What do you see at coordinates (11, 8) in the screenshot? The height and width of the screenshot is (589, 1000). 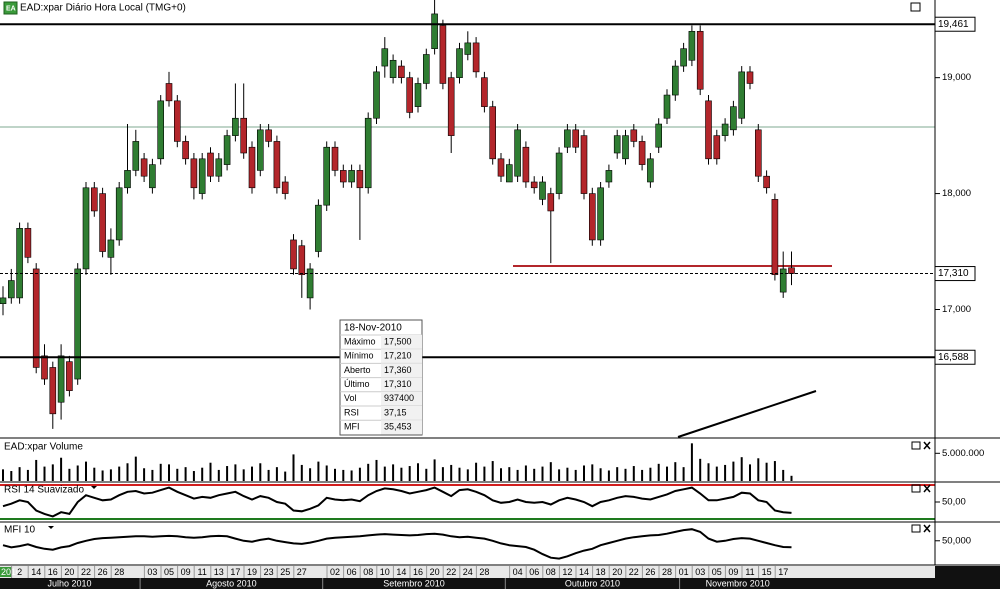 I see `app-icon-text: EA` at bounding box center [11, 8].